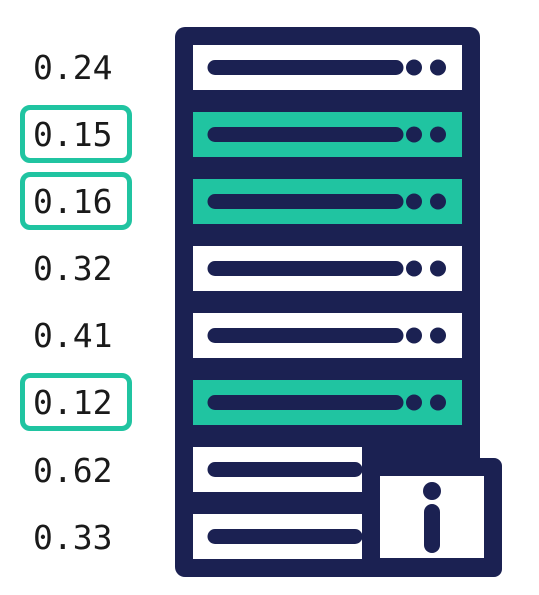  I want to click on value-label-4: 0.32, so click(73, 268).